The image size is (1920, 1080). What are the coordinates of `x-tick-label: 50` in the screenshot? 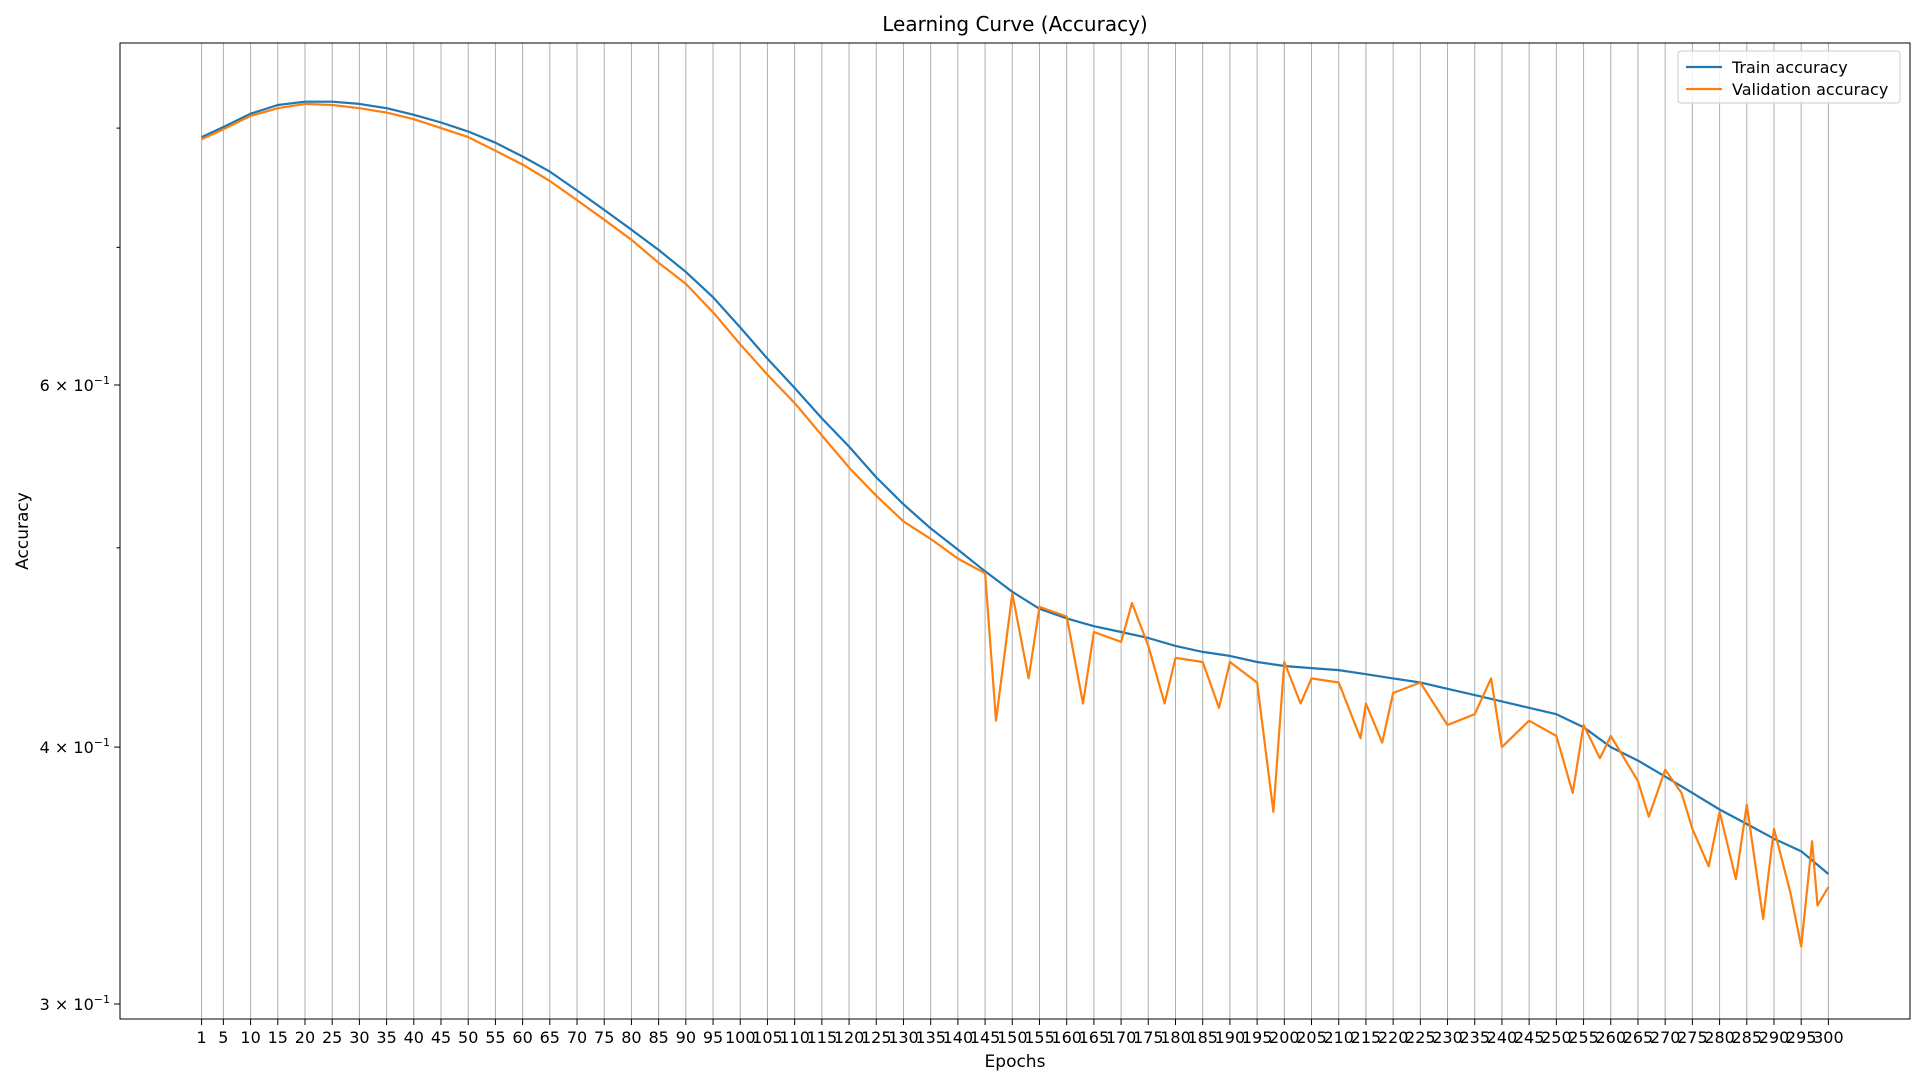 It's located at (468, 1037).